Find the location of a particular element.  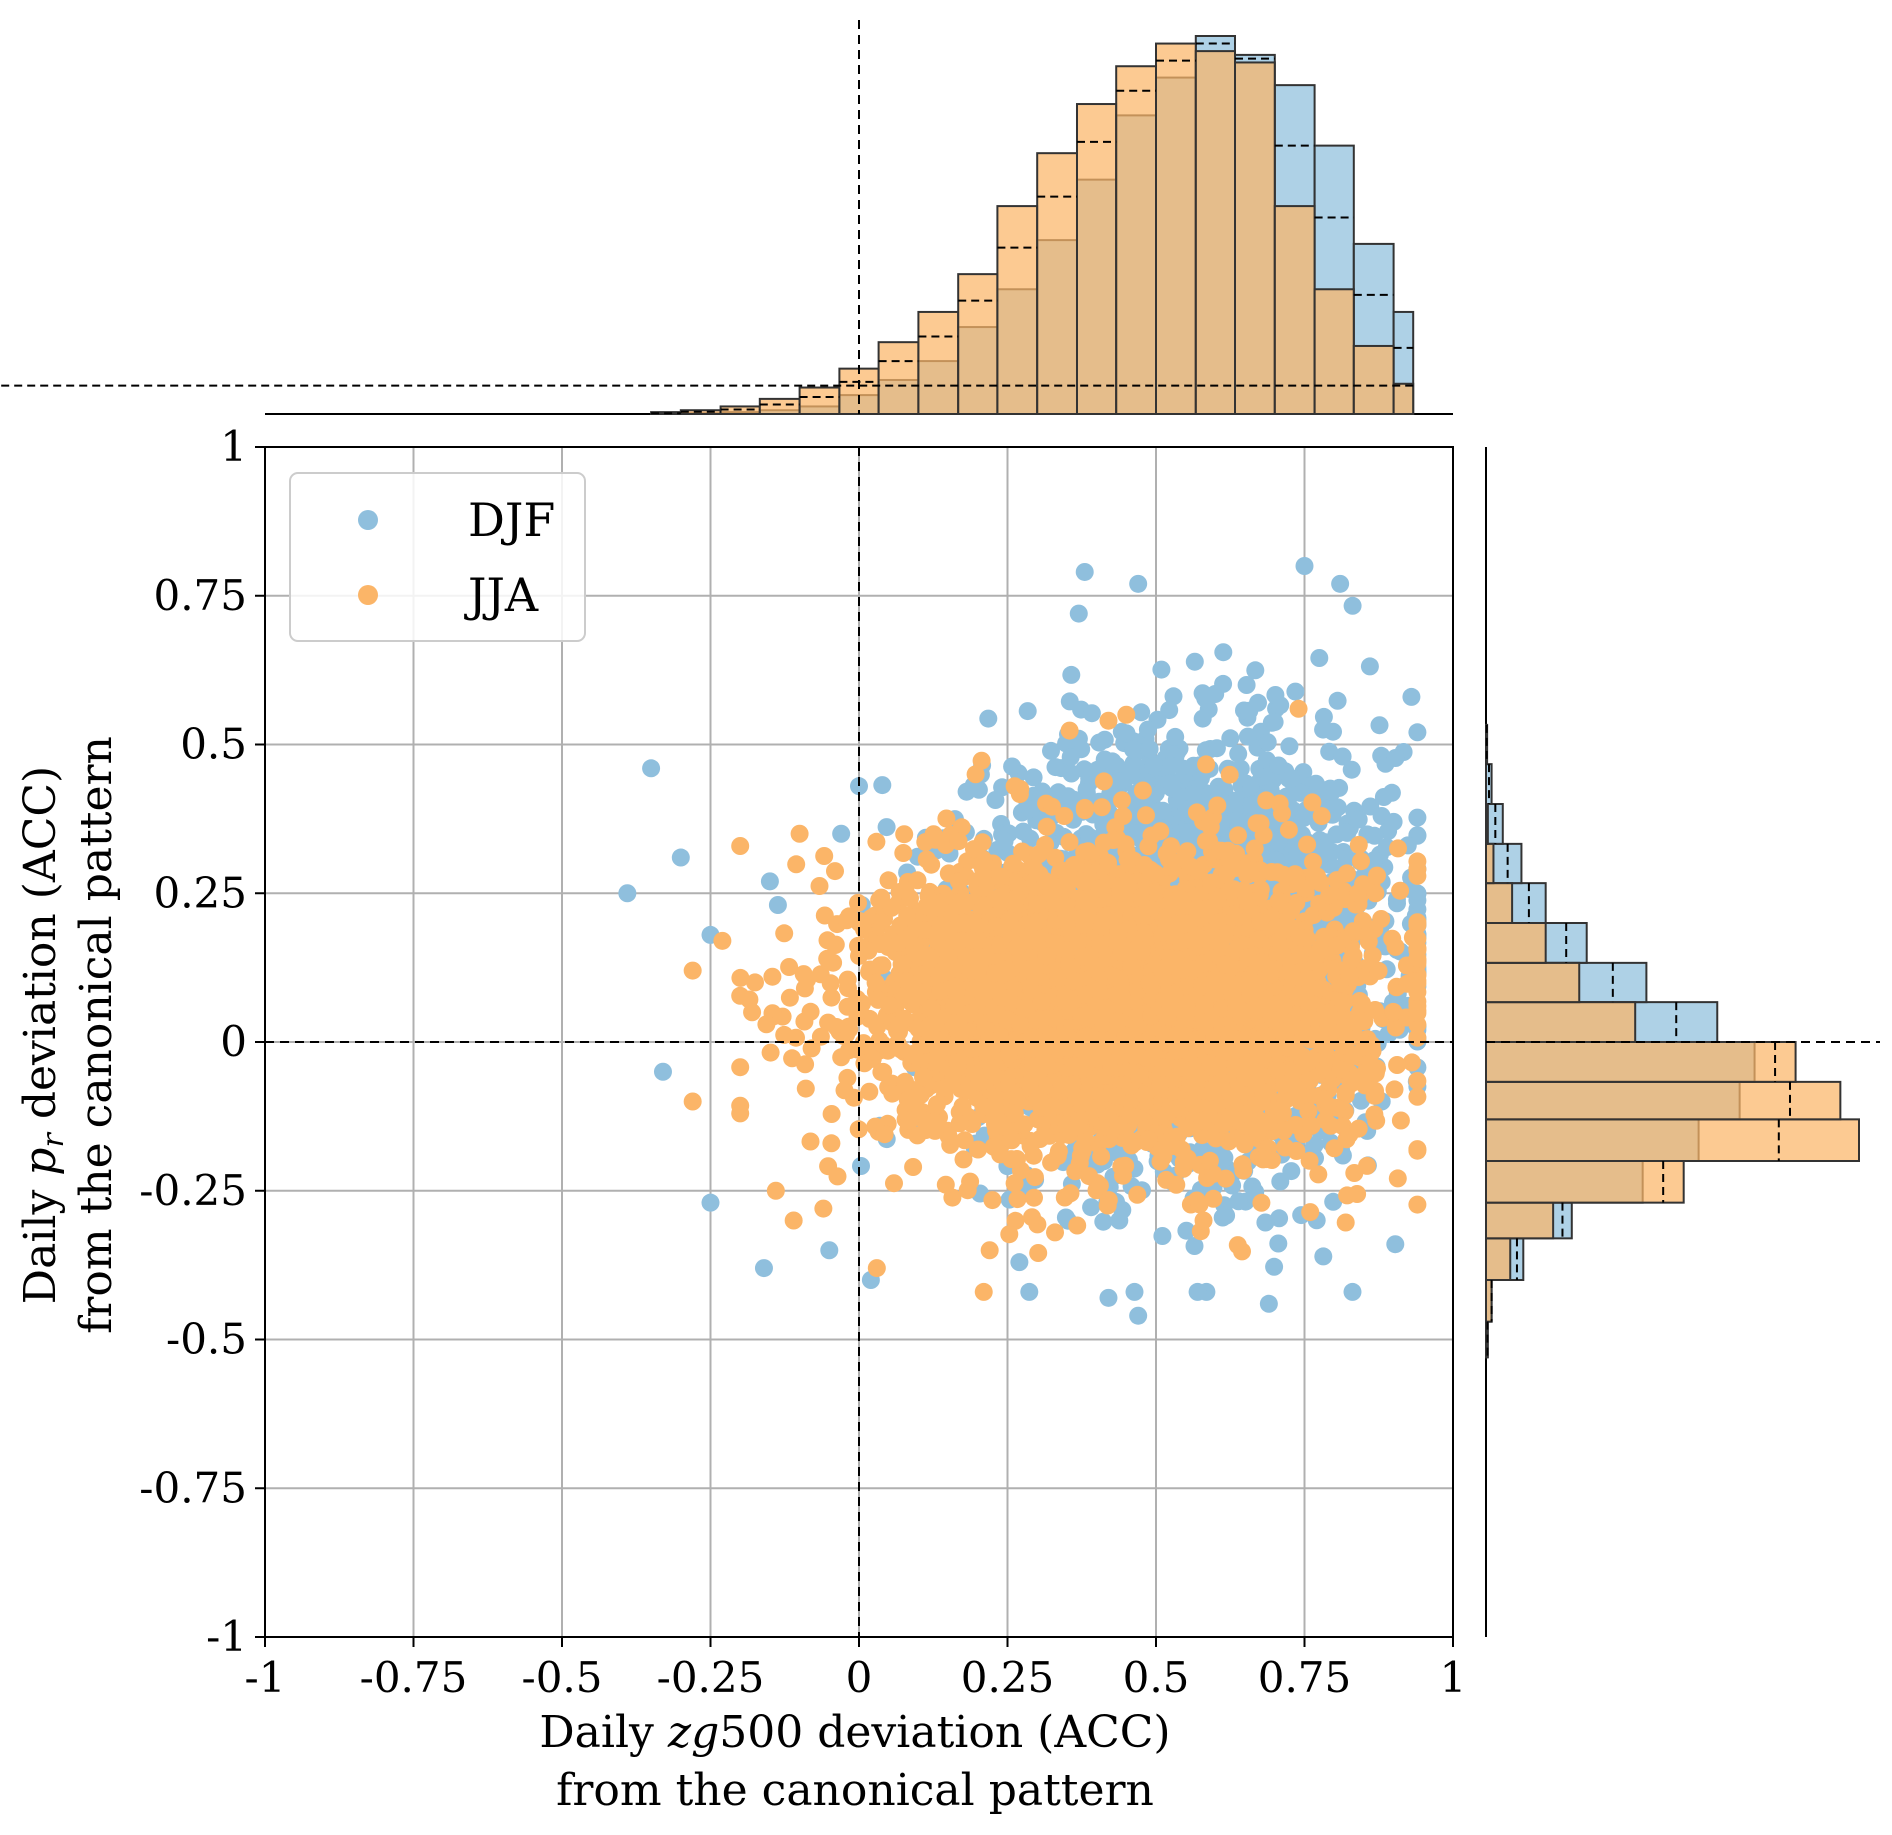

top-hist-series-jja is located at coordinates (1032, 229).